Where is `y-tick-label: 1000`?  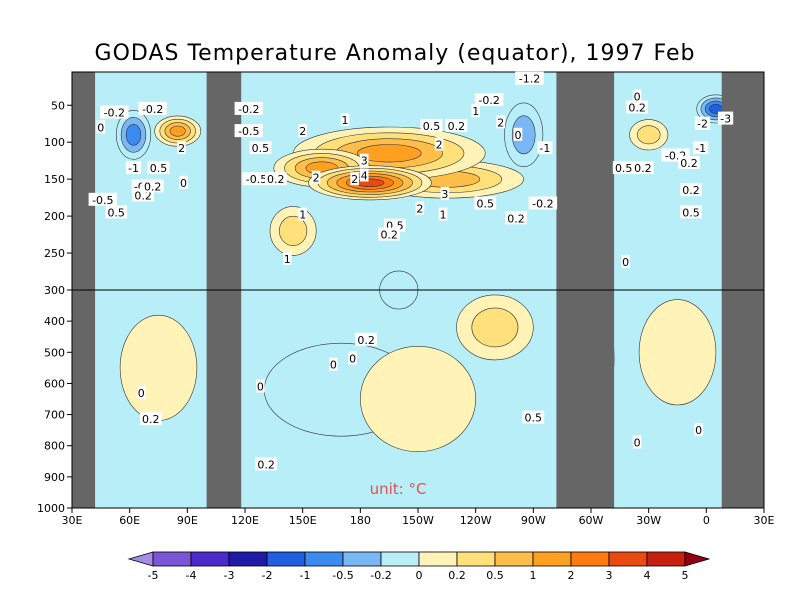 y-tick-label: 1000 is located at coordinates (51, 508).